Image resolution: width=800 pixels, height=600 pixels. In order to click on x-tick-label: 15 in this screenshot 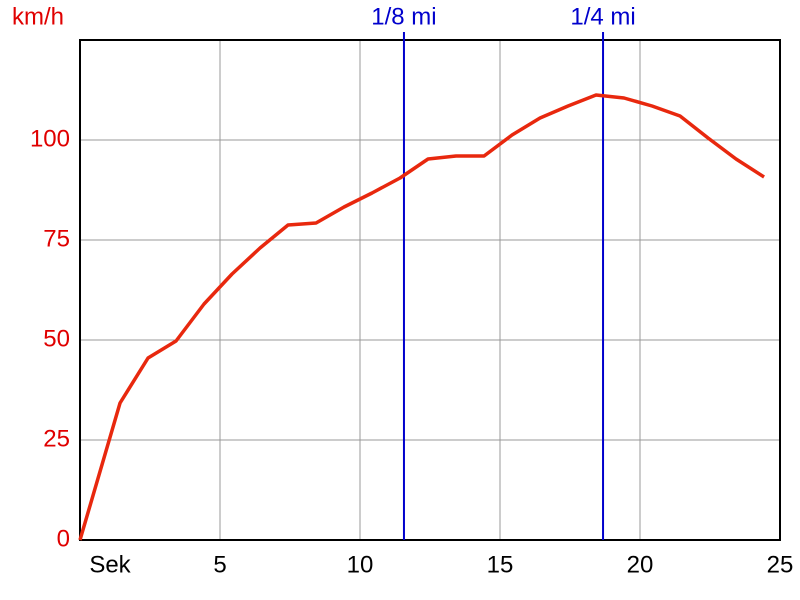, I will do `click(500, 564)`.